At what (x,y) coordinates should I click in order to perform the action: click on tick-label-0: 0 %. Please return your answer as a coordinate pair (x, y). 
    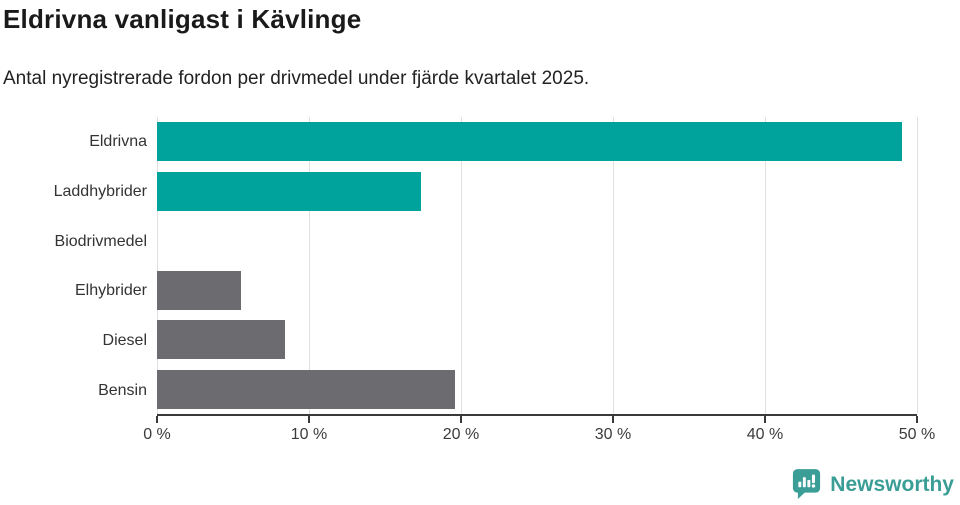
    Looking at the image, I should click on (157, 434).